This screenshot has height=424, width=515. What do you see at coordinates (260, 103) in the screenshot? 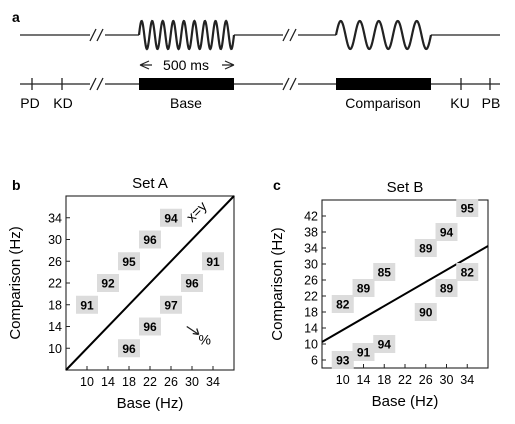
I see `event-labels: PD KD Base Comparison KU PB` at bounding box center [260, 103].